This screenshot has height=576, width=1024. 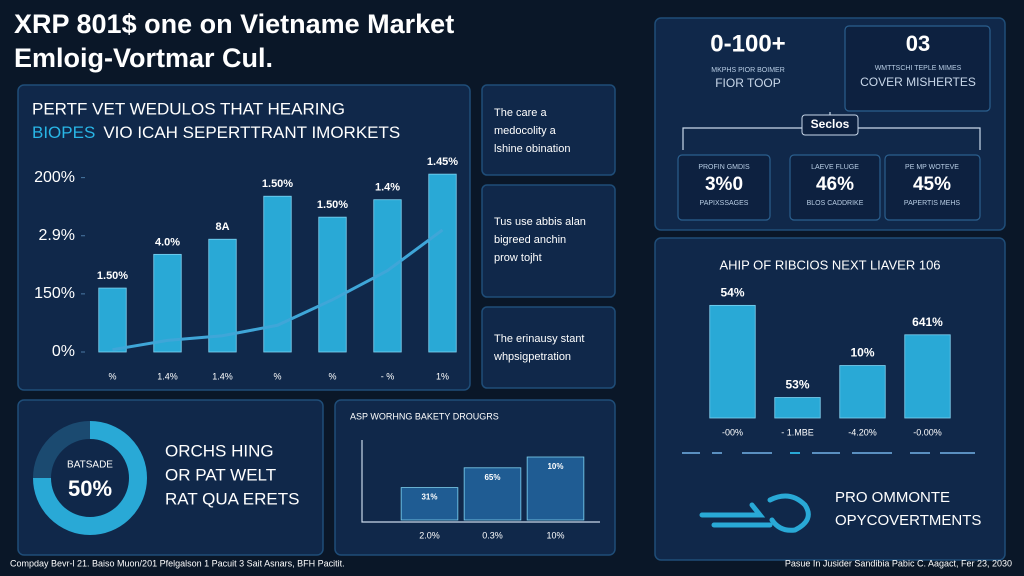 I want to click on chart-title: BIOPES VIO ICAH SEPERTTRANT IMORKETS, so click(x=216, y=132).